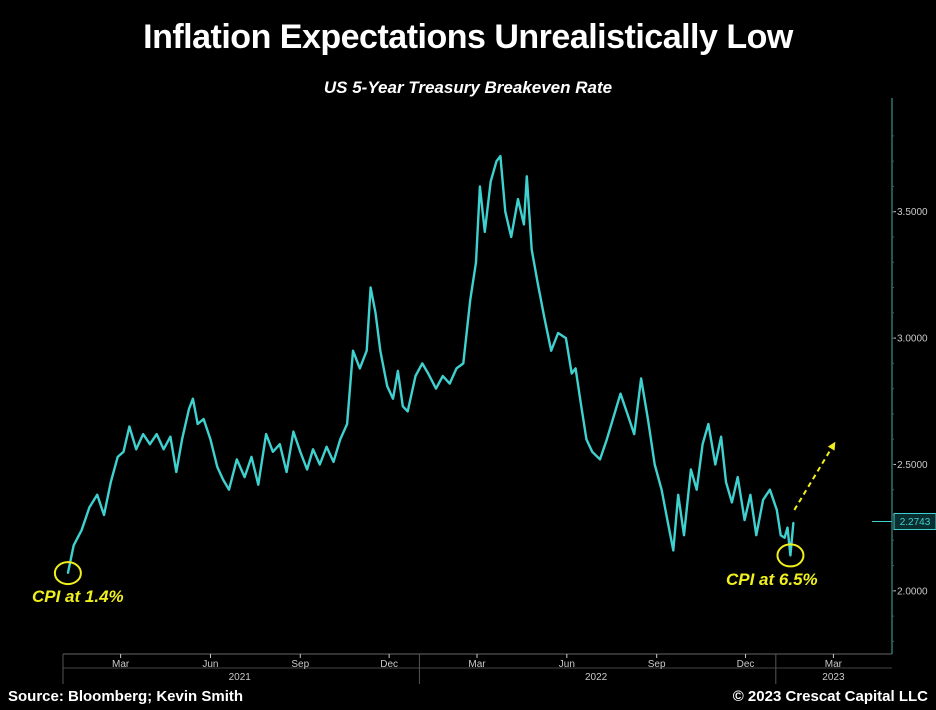 This screenshot has width=936, height=710. What do you see at coordinates (389, 664) in the screenshot?
I see `x-tick-label: Dec` at bounding box center [389, 664].